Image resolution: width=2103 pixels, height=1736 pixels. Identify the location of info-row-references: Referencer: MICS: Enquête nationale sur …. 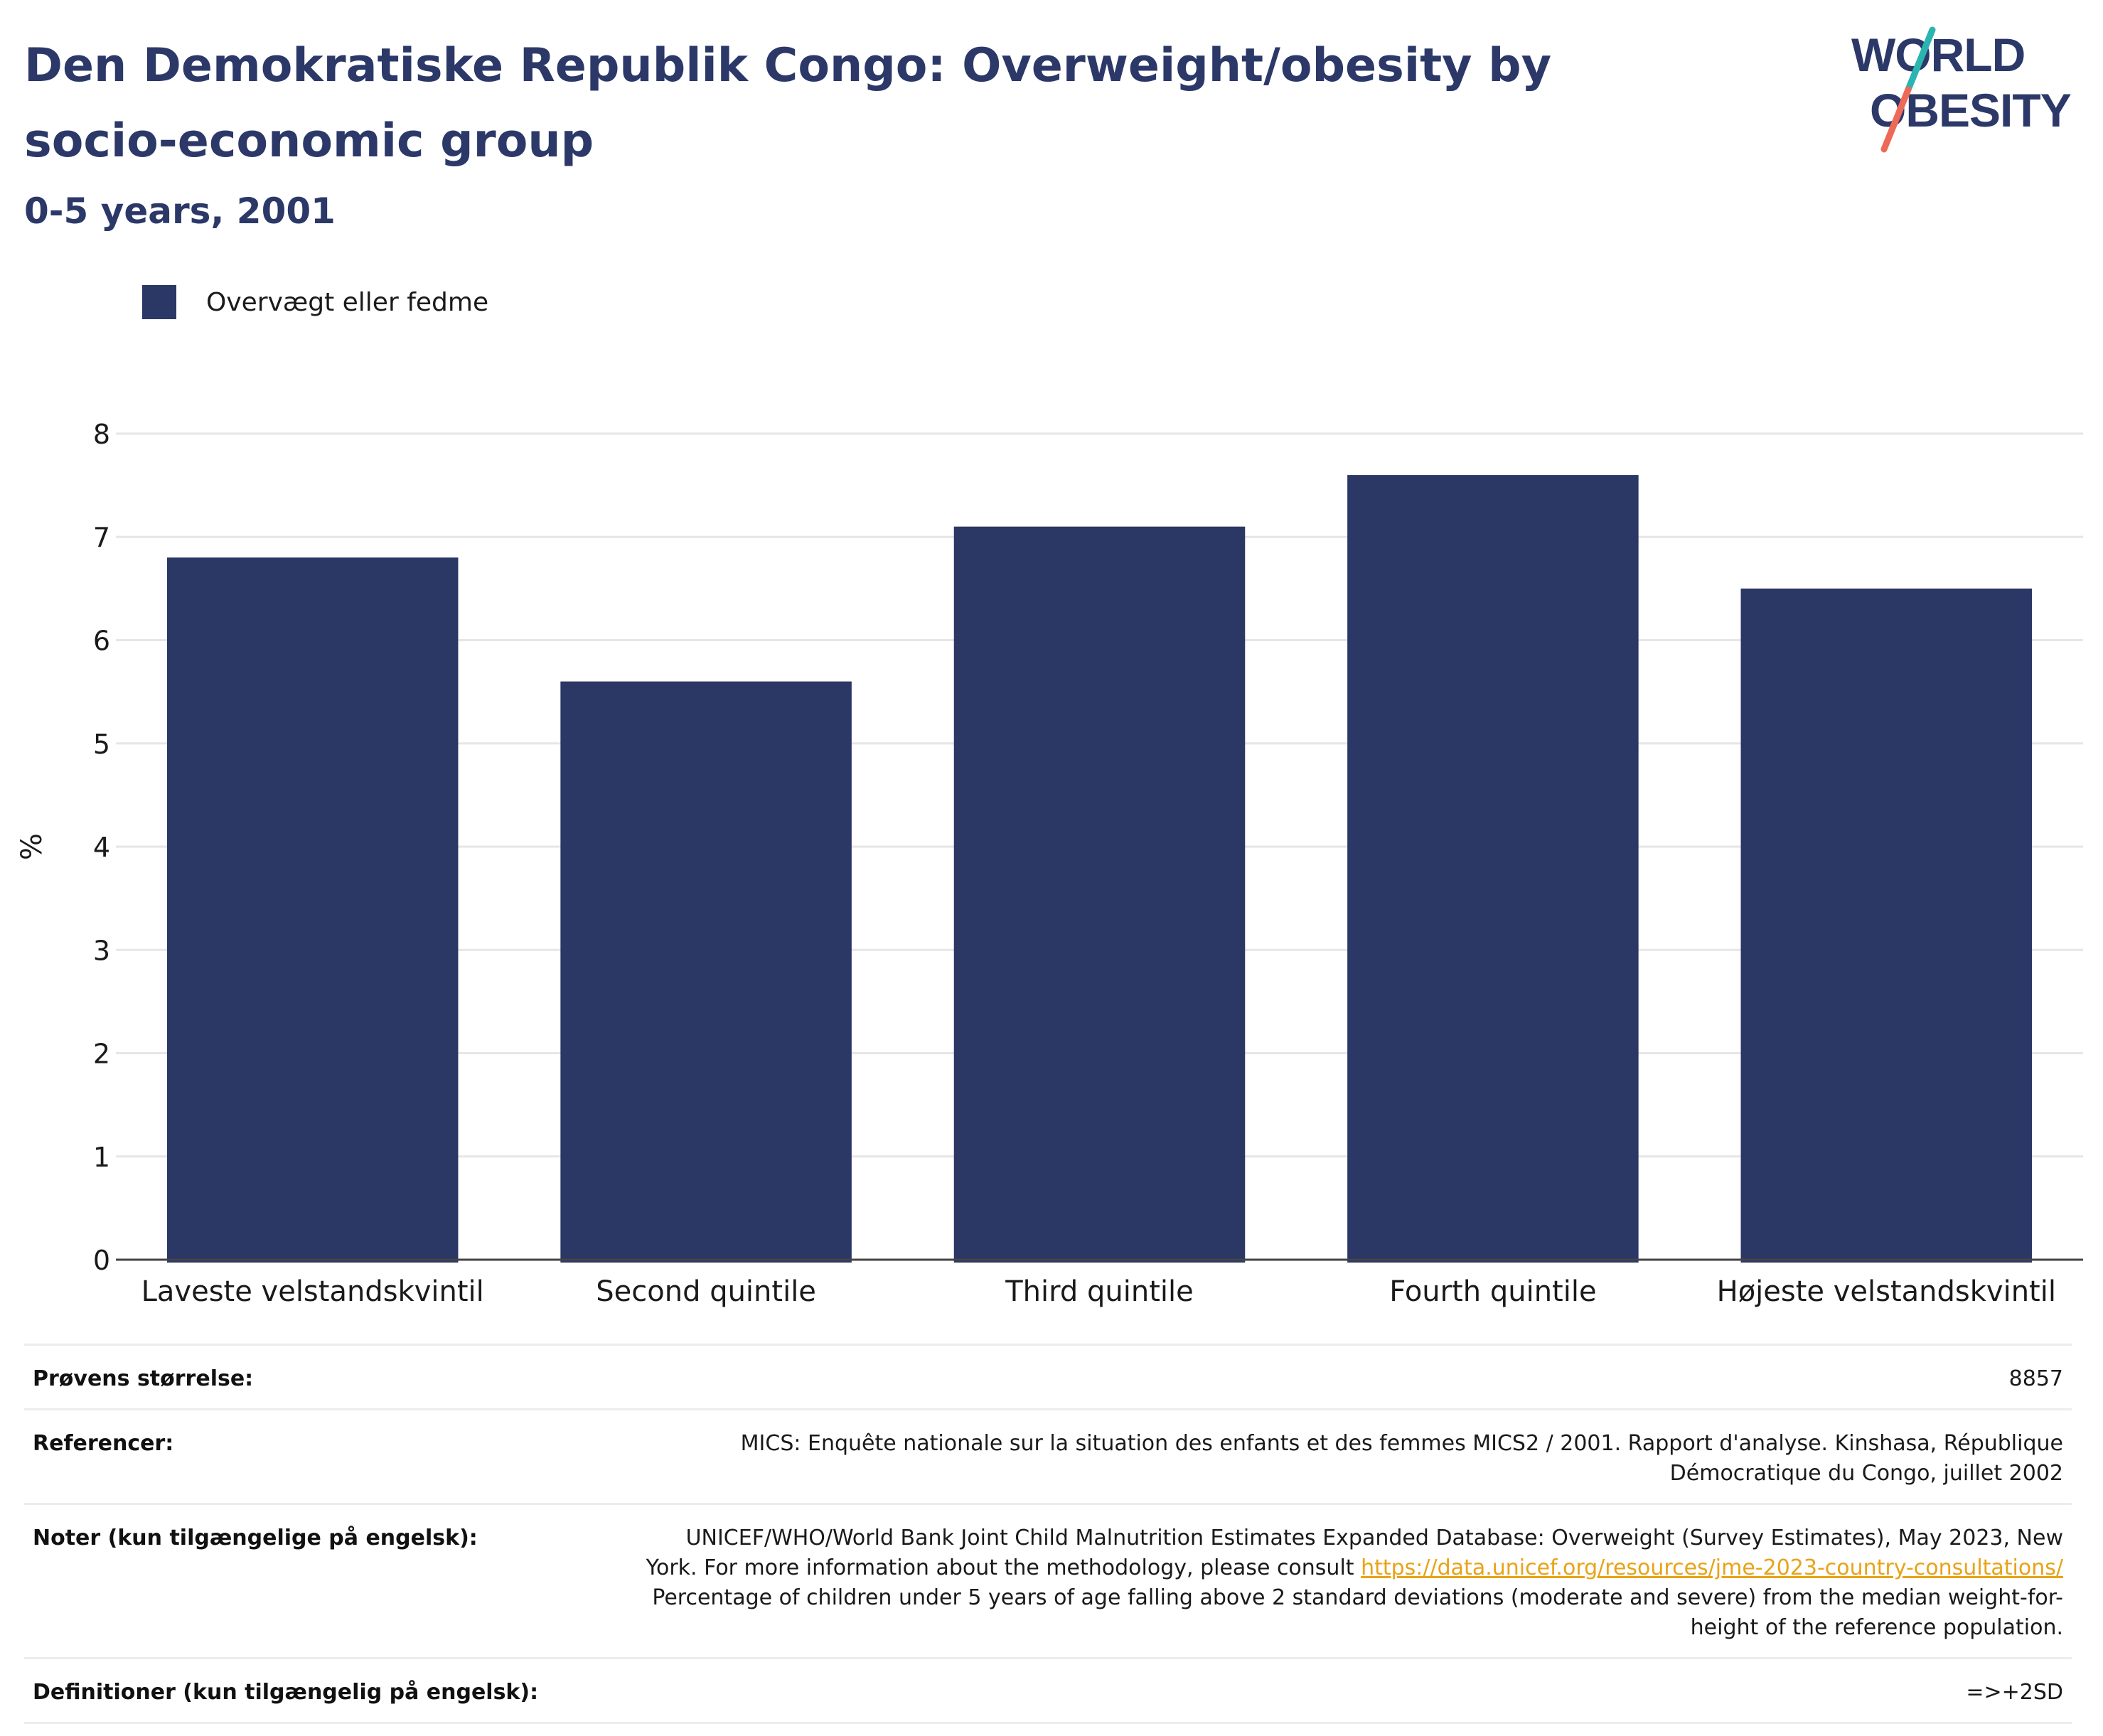
(1048, 1456).